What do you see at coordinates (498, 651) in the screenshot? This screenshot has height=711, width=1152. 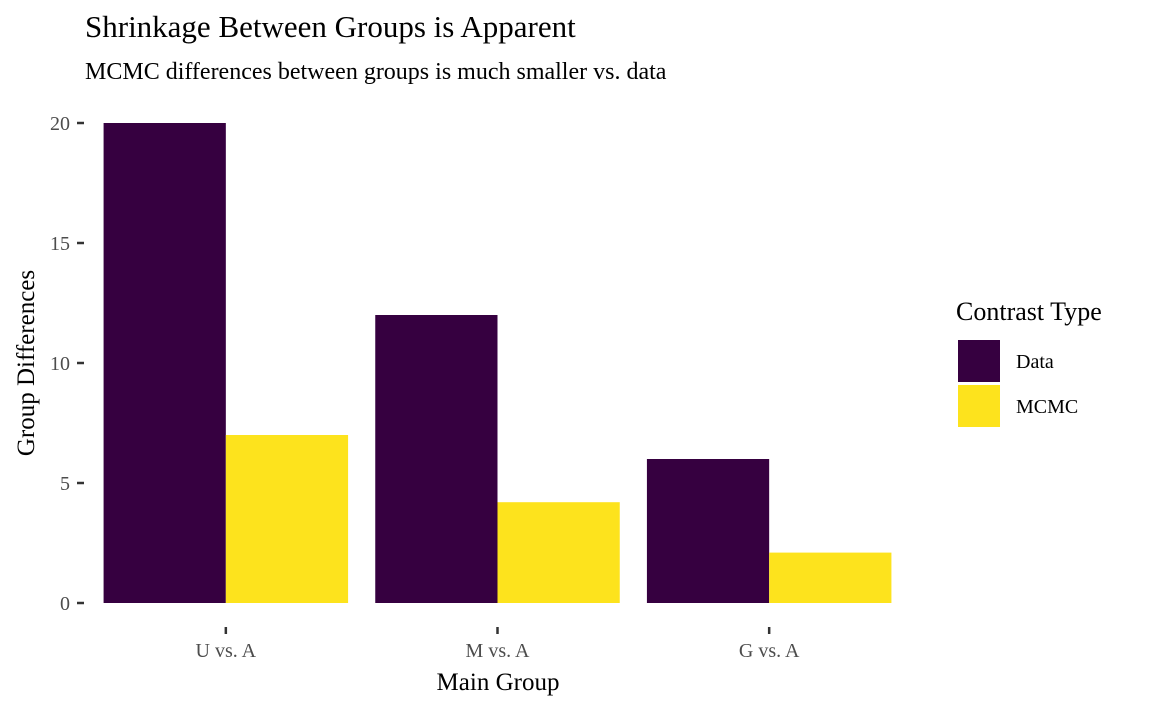 I see `x-tick-label: M vs. A` at bounding box center [498, 651].